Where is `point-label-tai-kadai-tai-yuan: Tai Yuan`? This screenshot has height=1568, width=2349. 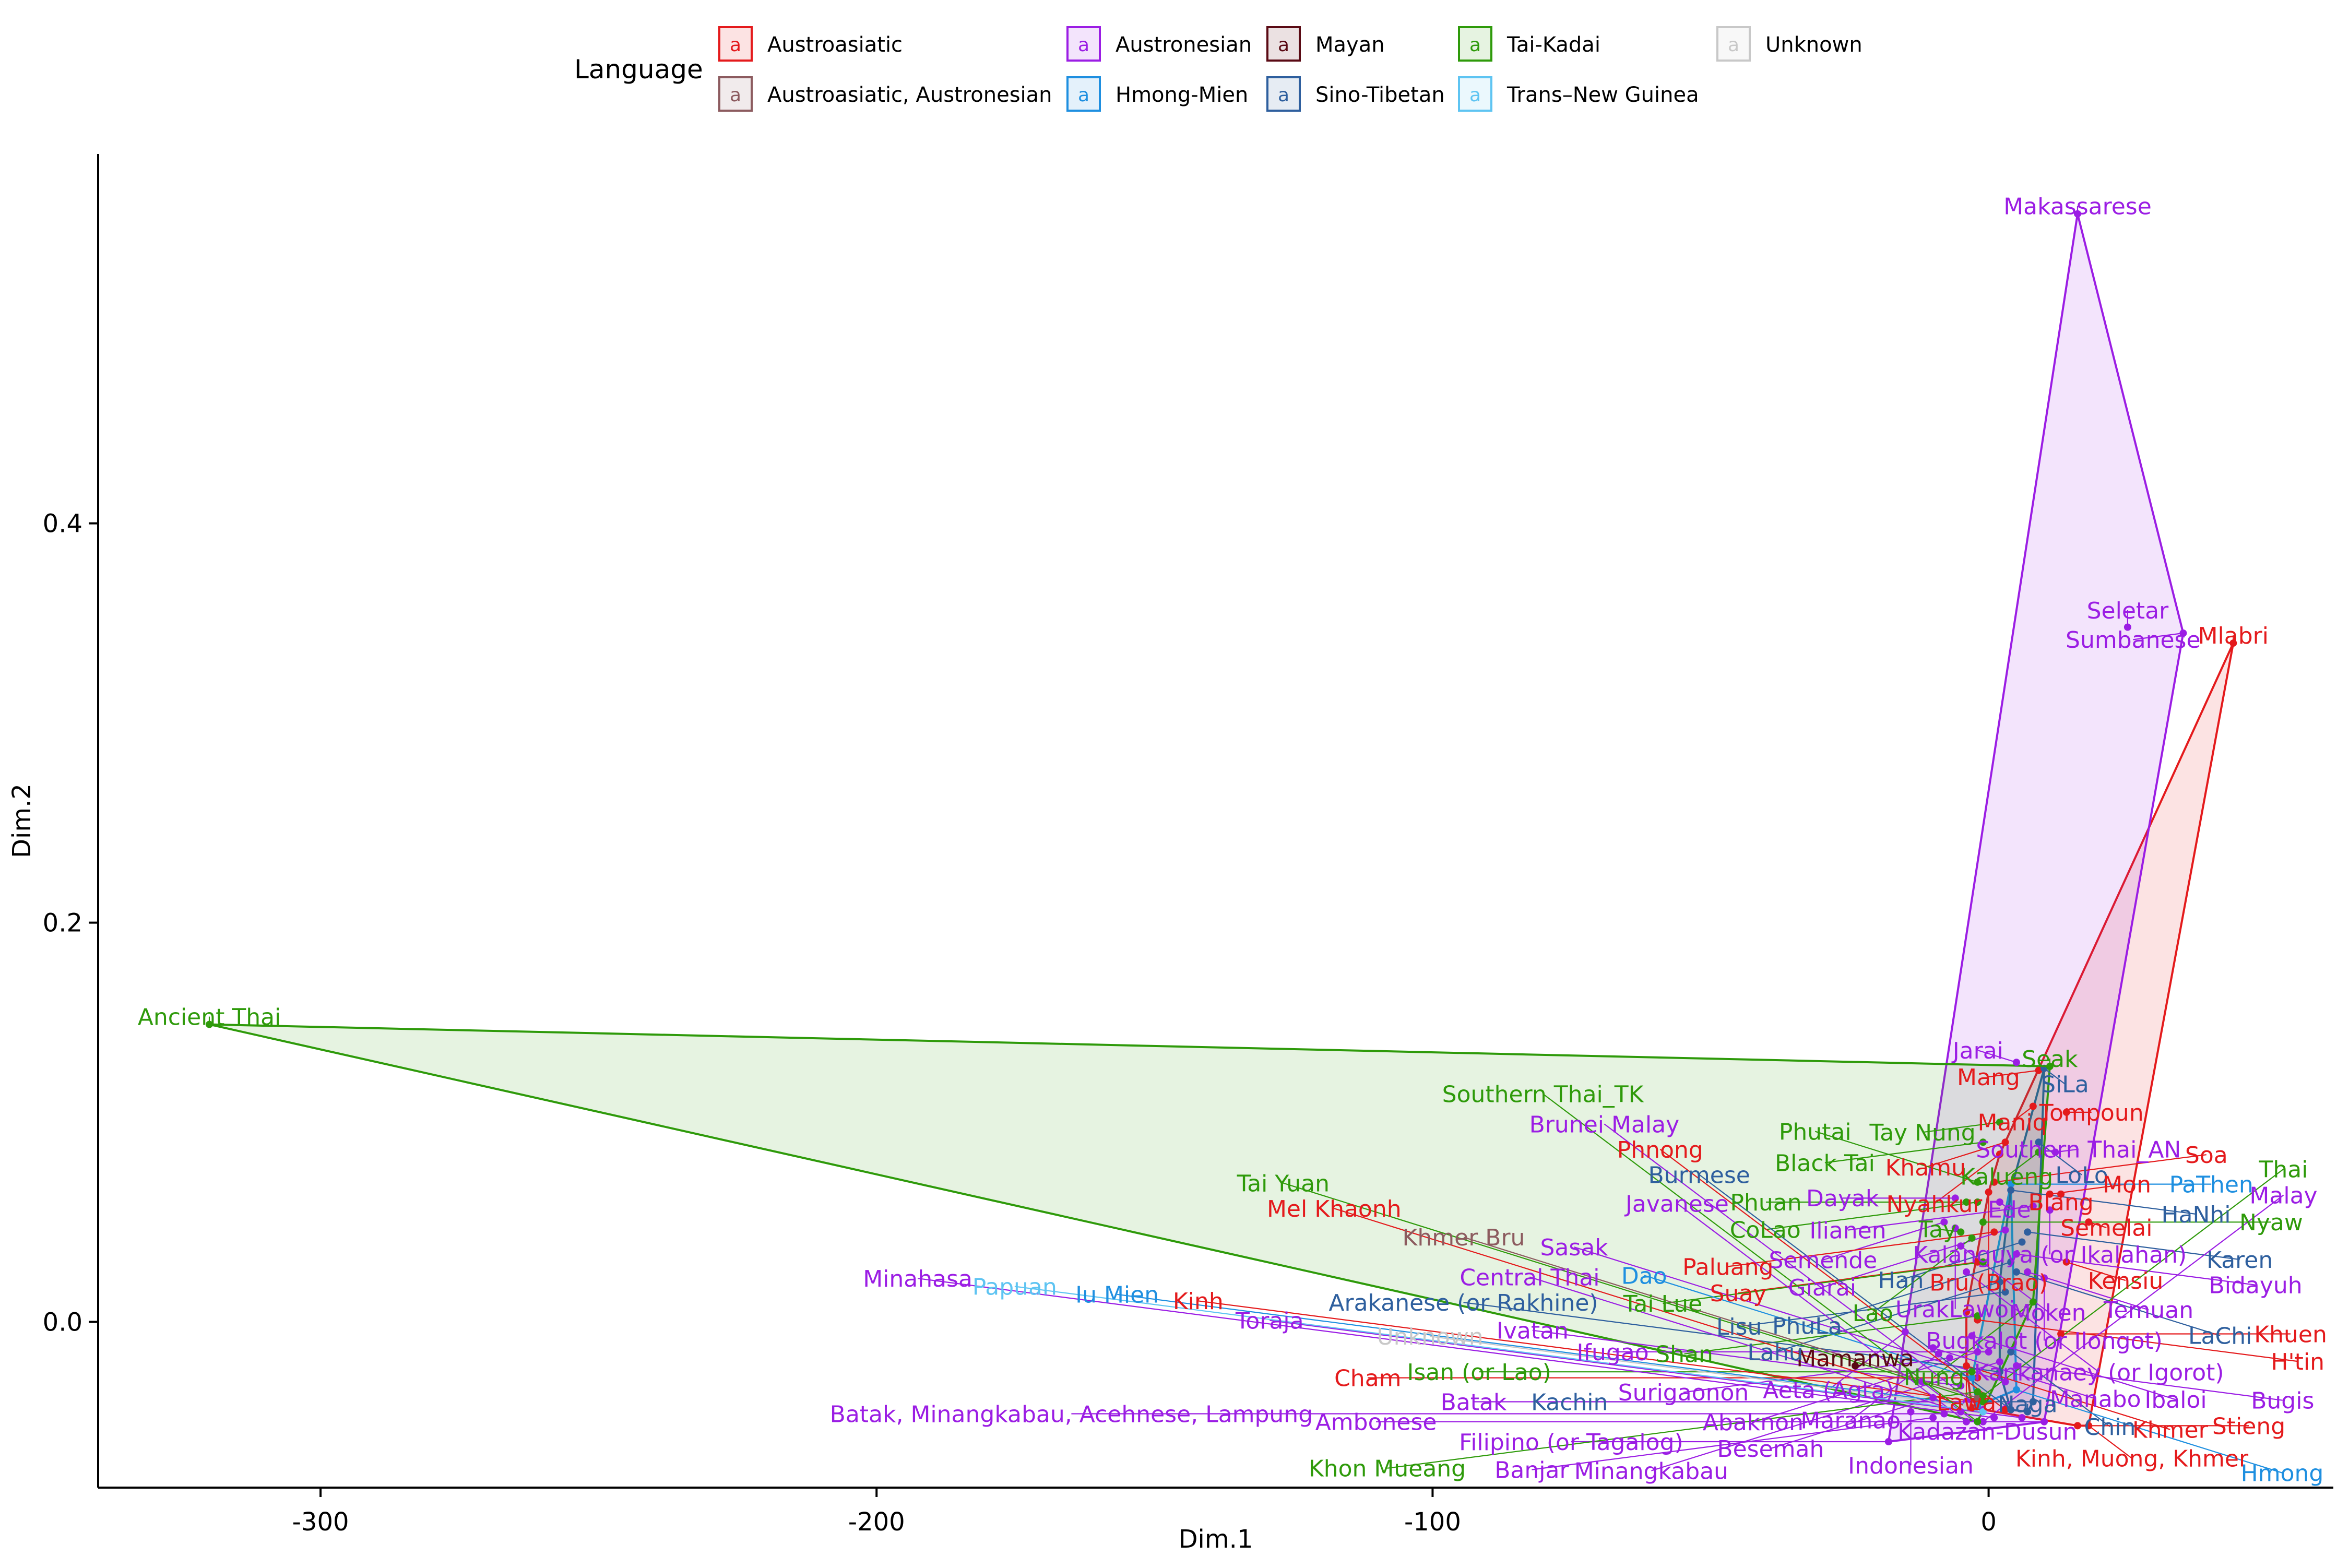
point-label-tai-kadai-tai-yuan: Tai Yuan is located at coordinates (1283, 1183).